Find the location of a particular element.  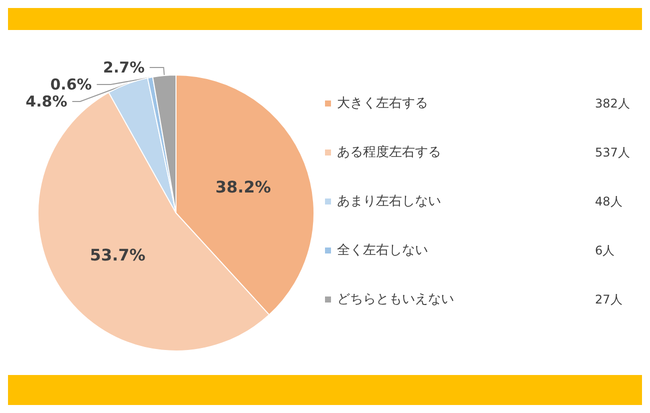

legend-label: ある程度左右する is located at coordinates (389, 152).